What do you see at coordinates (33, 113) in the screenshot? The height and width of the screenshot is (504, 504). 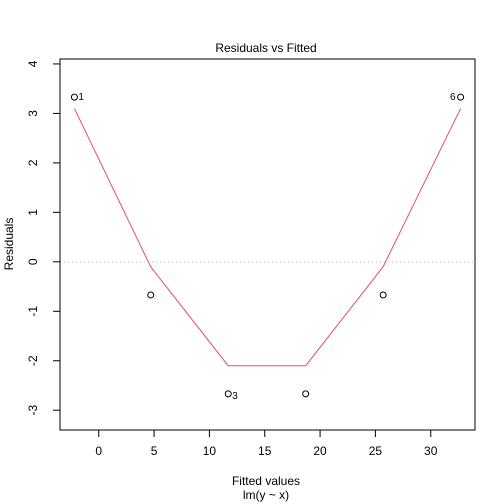 I see `y-tick-label: 3` at bounding box center [33, 113].